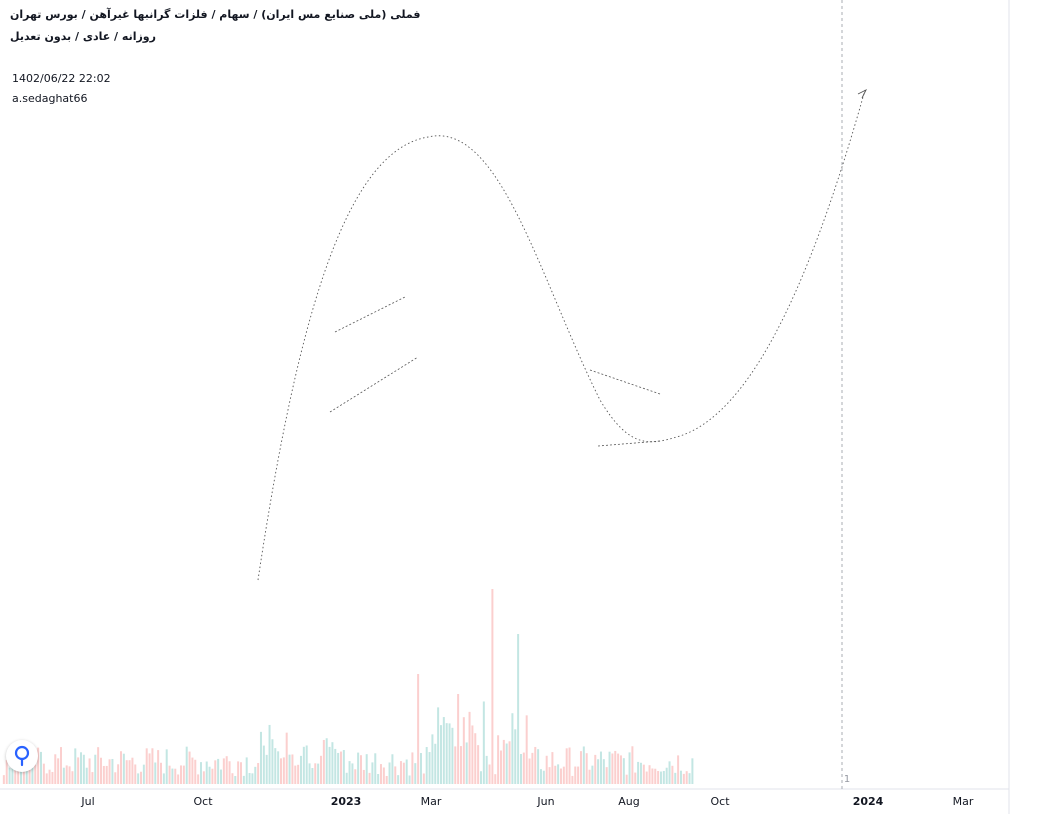  What do you see at coordinates (862, 93) in the screenshot?
I see `projection-arrow` at bounding box center [862, 93].